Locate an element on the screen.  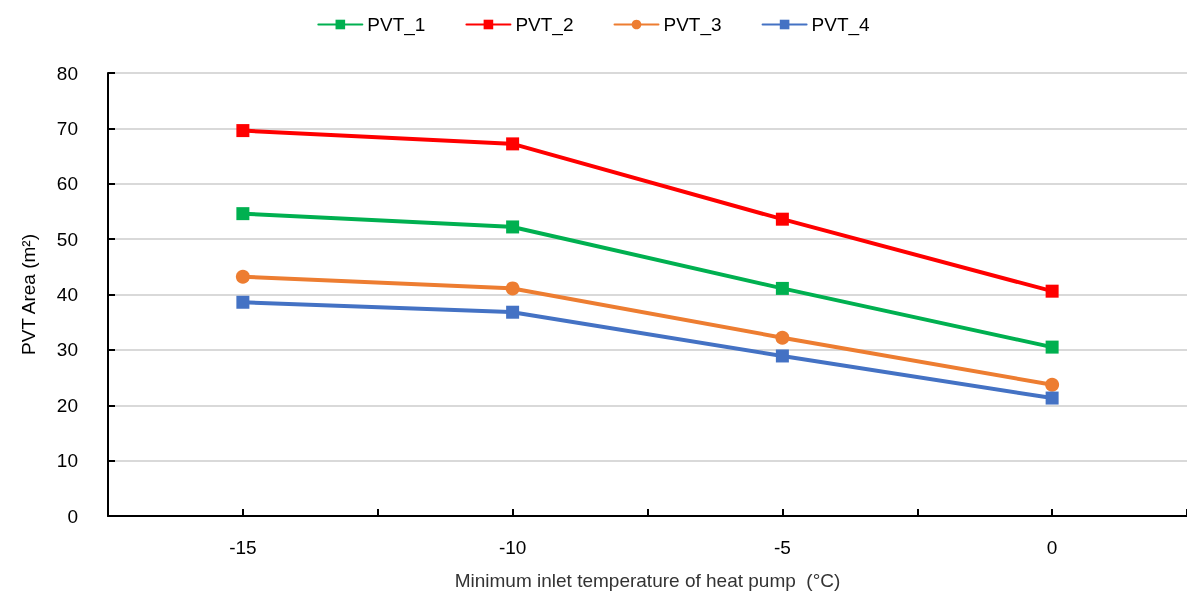
y-tick-label: 20 is located at coordinates (67, 405).